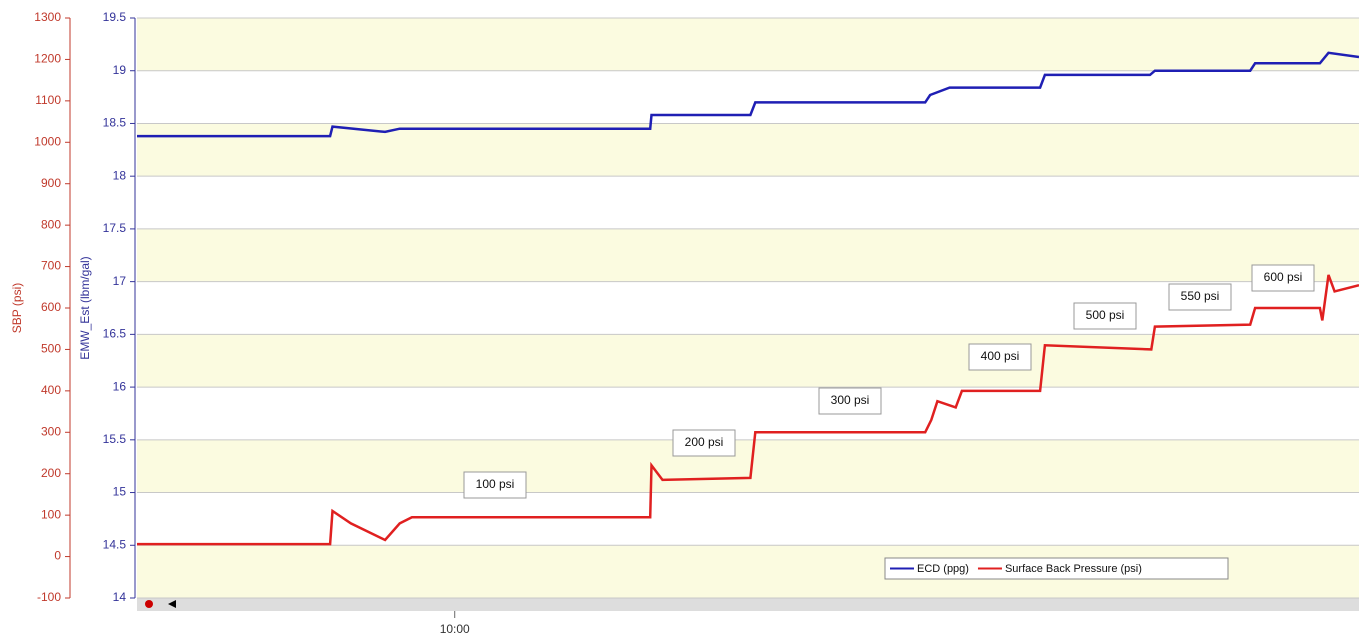 The image size is (1359, 639). What do you see at coordinates (47, 17) in the screenshot?
I see `y-tick-label: 1300` at bounding box center [47, 17].